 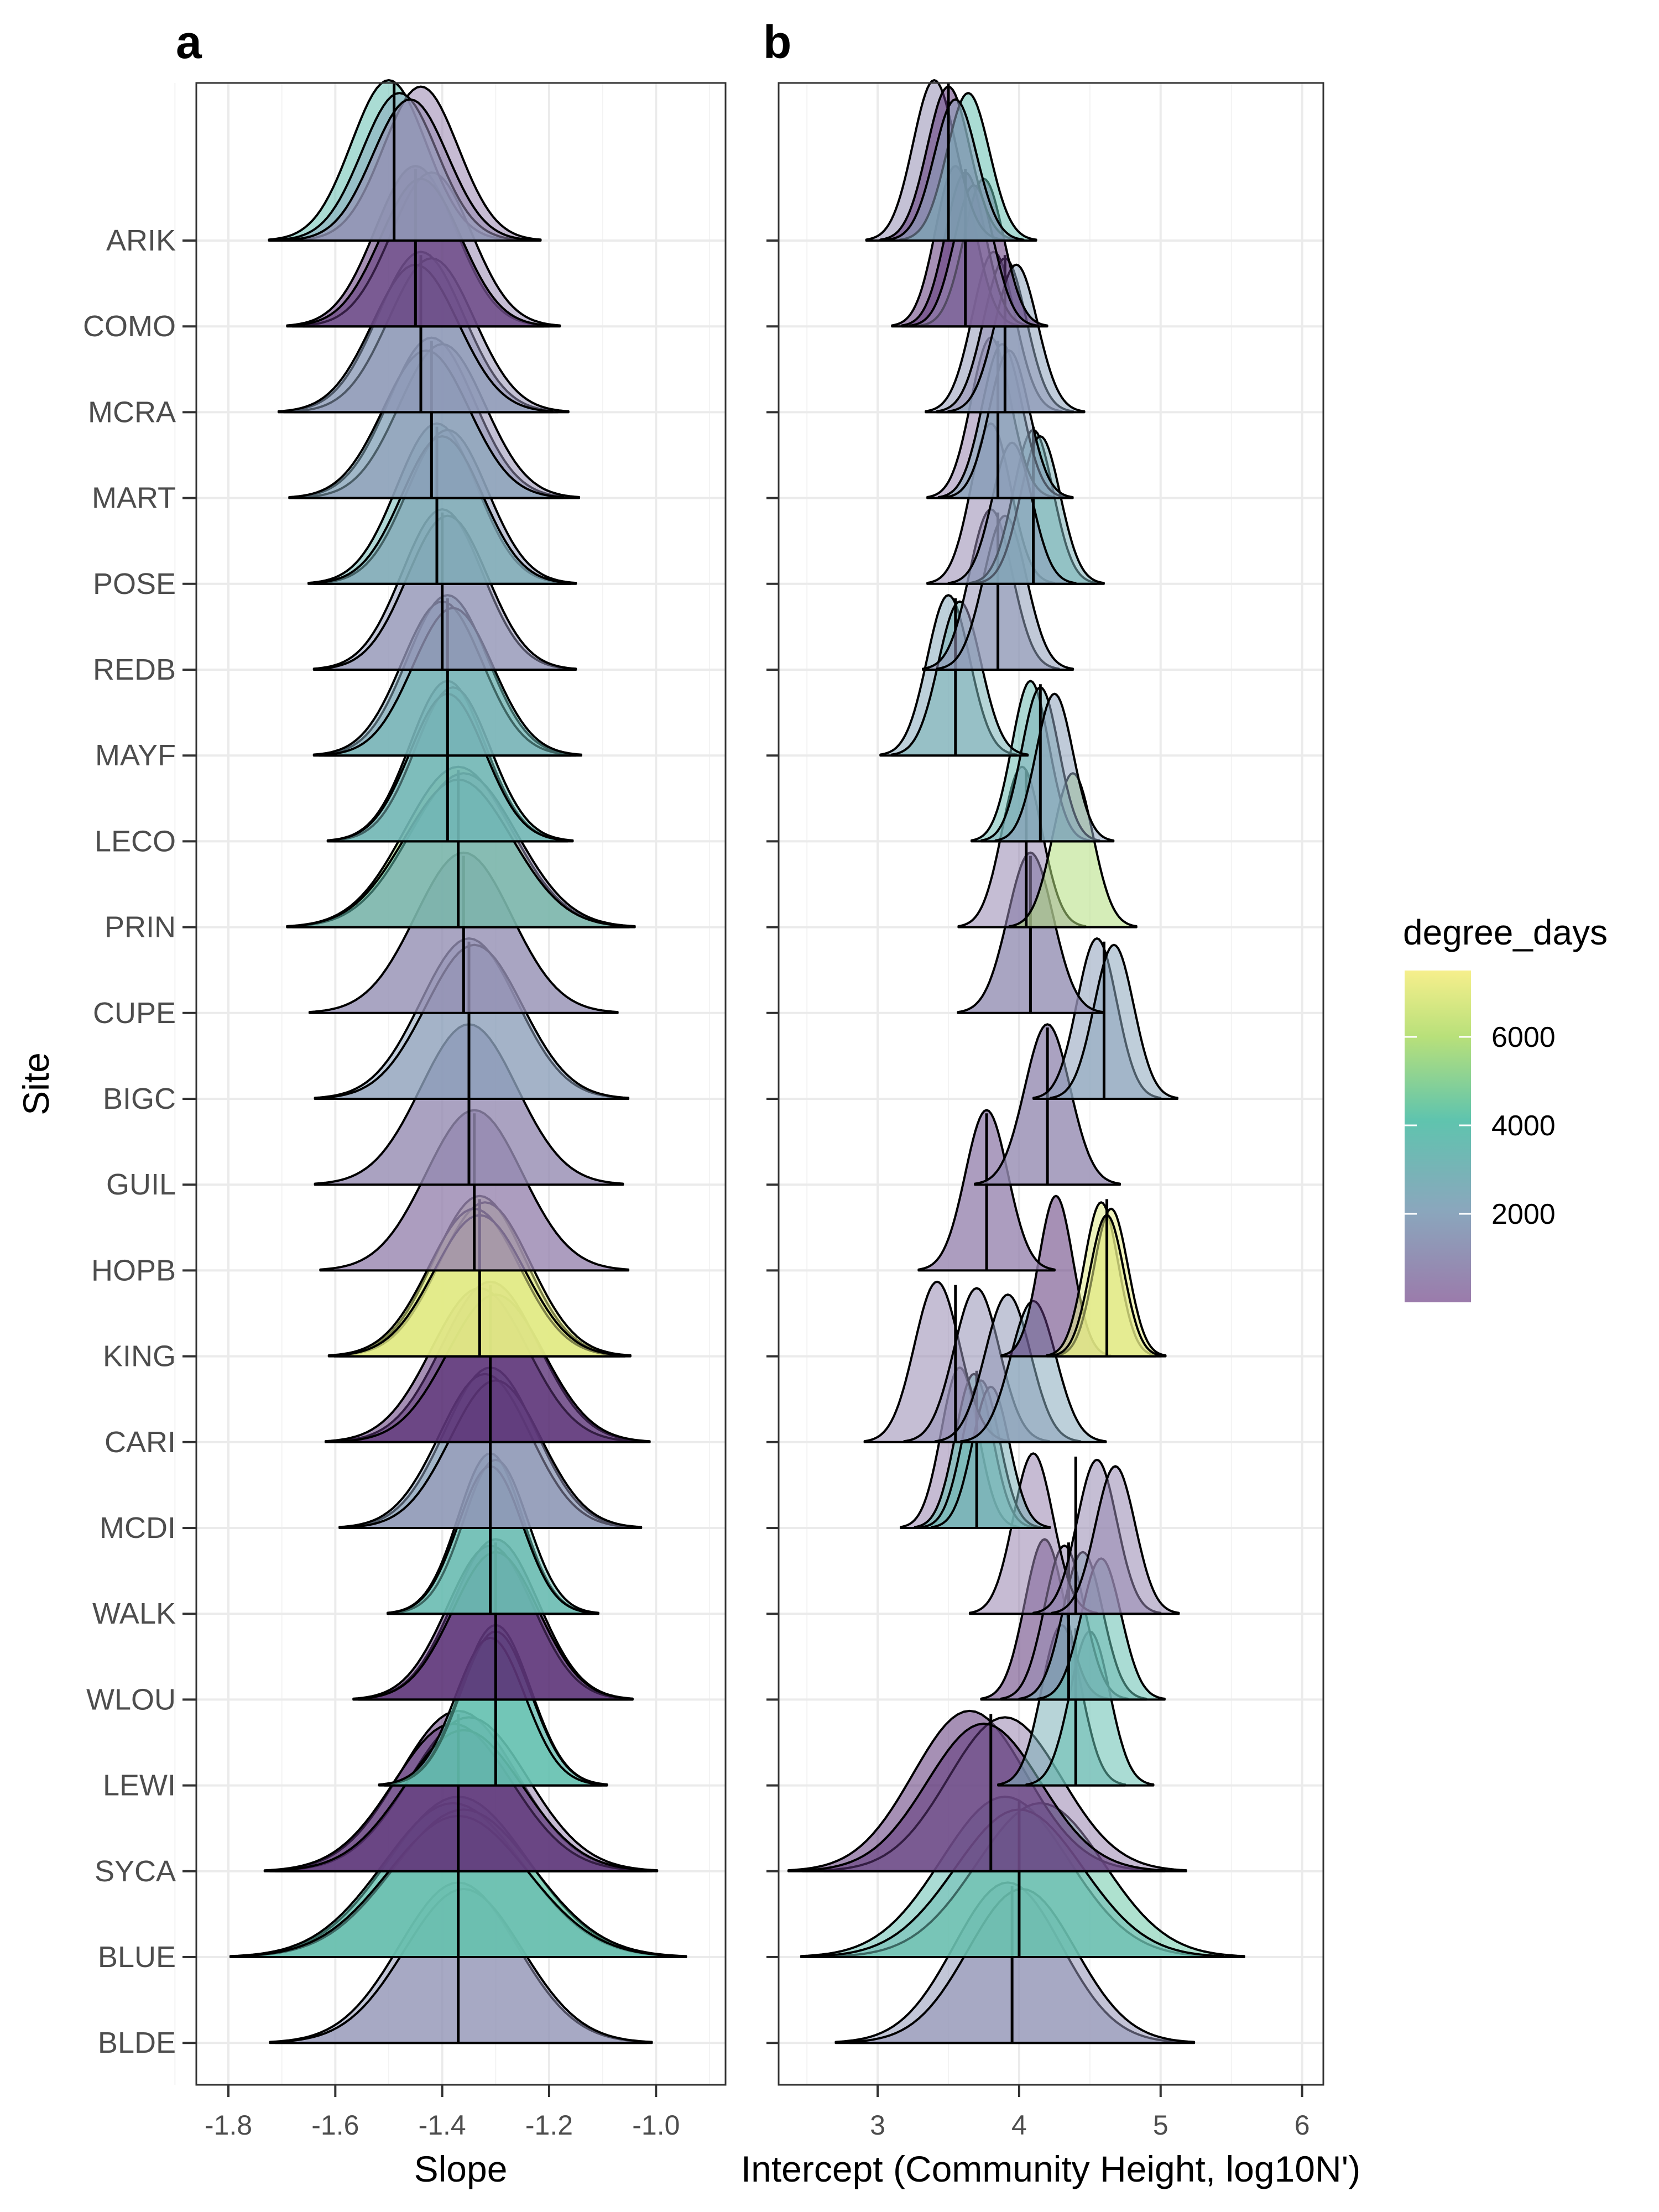 What do you see at coordinates (138, 1528) in the screenshot?
I see `site-label-mcdi: MCDI` at bounding box center [138, 1528].